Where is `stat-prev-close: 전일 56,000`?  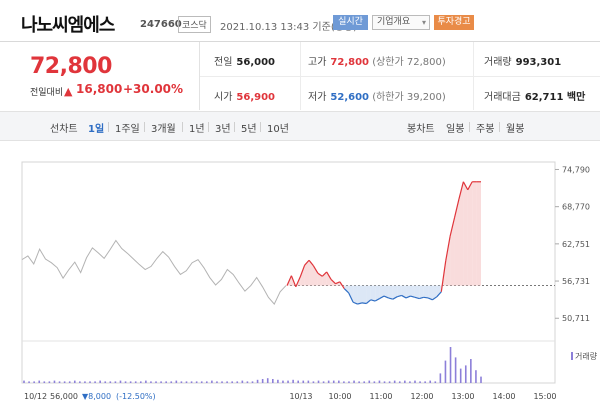 stat-prev-close: 전일 56,000 is located at coordinates (244, 62).